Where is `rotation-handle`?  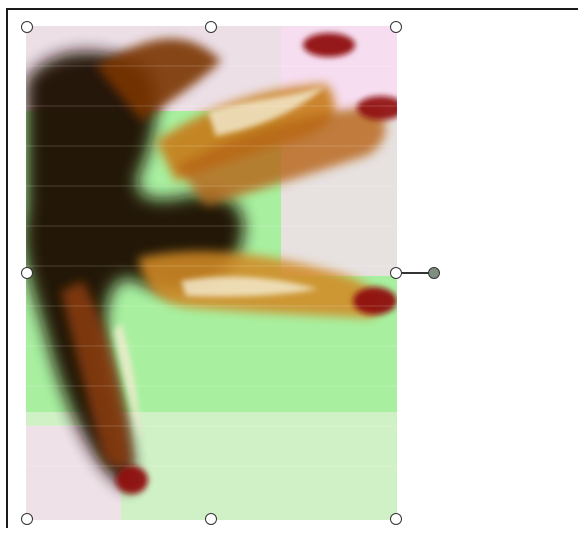 rotation-handle is located at coordinates (434, 273).